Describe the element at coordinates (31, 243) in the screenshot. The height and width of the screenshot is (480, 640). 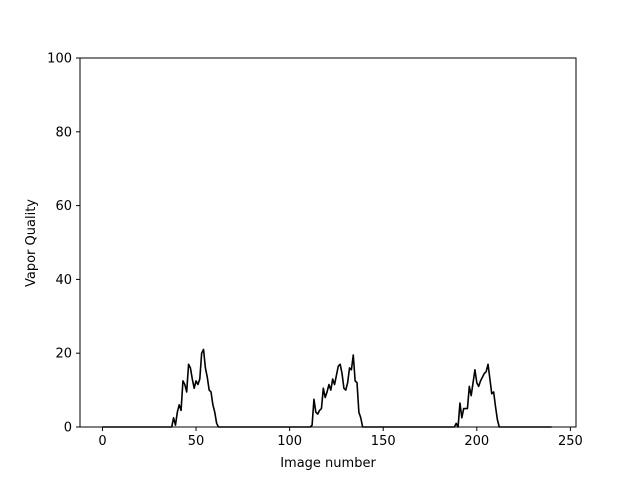
I see `y-axis-label: Vapor Quality` at that location.